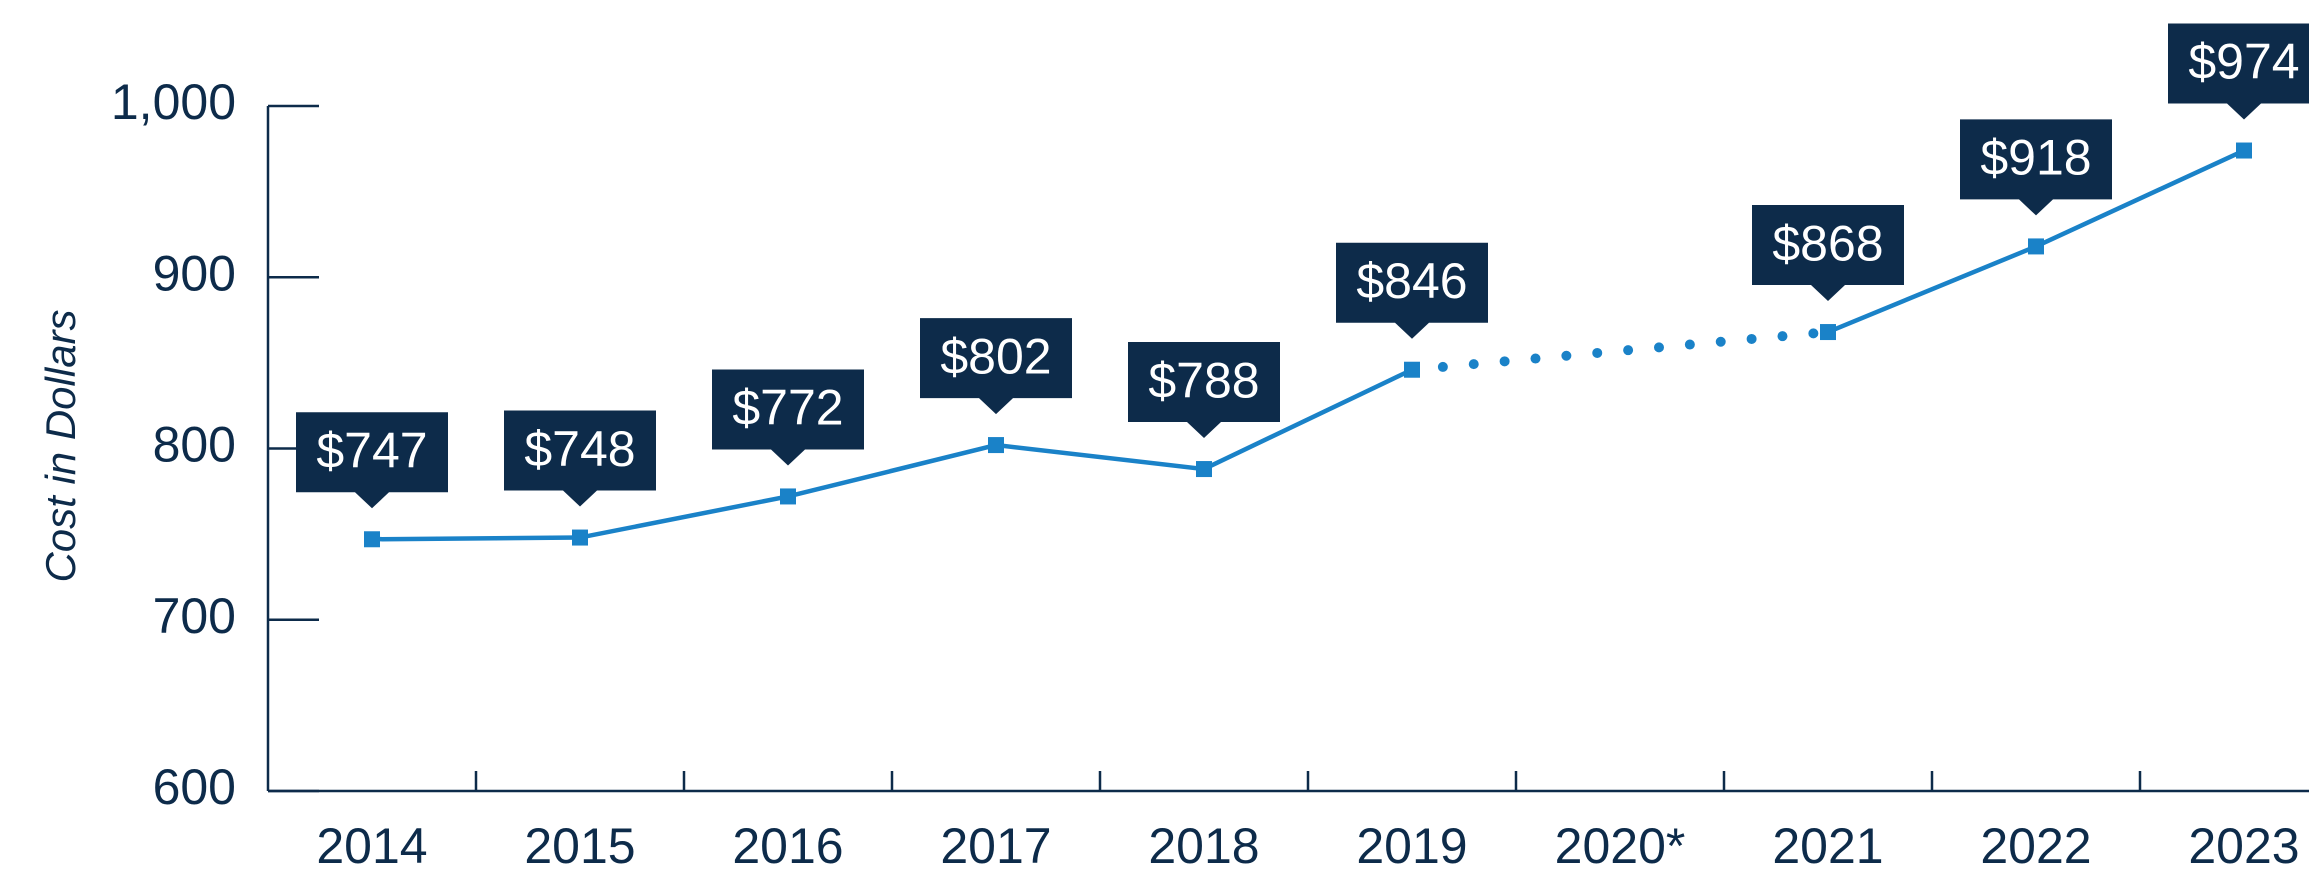 This screenshot has width=2309, height=885. Describe the element at coordinates (995, 846) in the screenshot. I see `x-tick-label: 2017` at that location.